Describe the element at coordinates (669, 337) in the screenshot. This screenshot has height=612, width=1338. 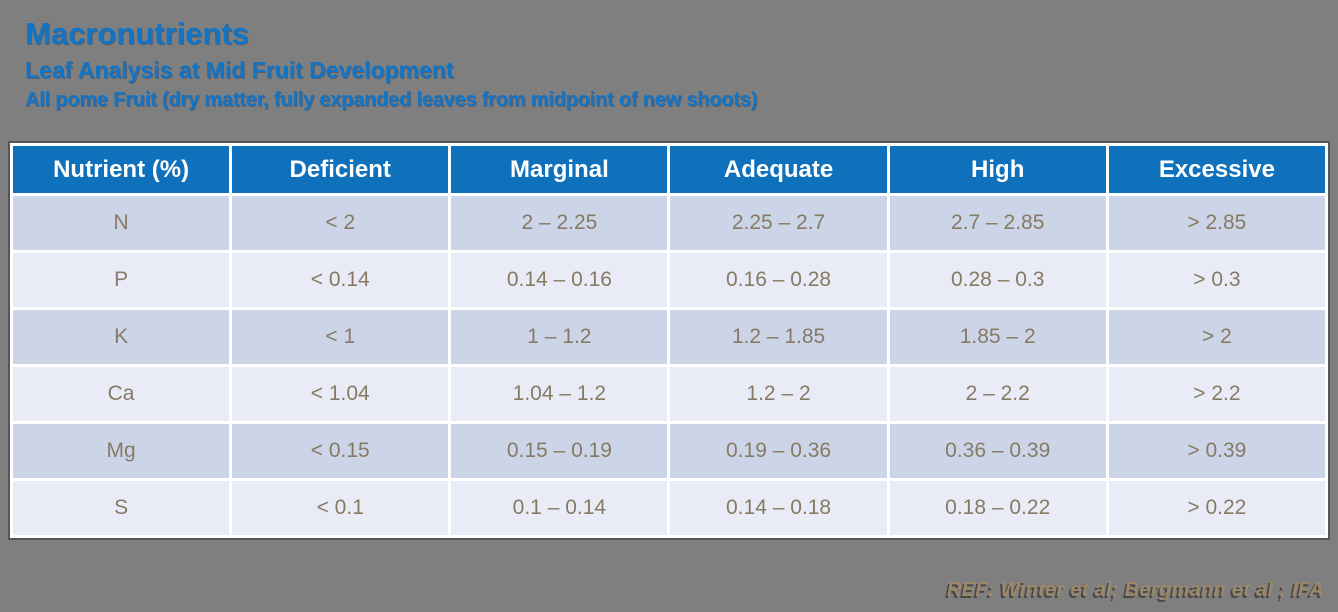
I see `table-row-k: K < 1 1 – 1.2 1.2 – 1.85 1.85 – 2 > 2` at that location.